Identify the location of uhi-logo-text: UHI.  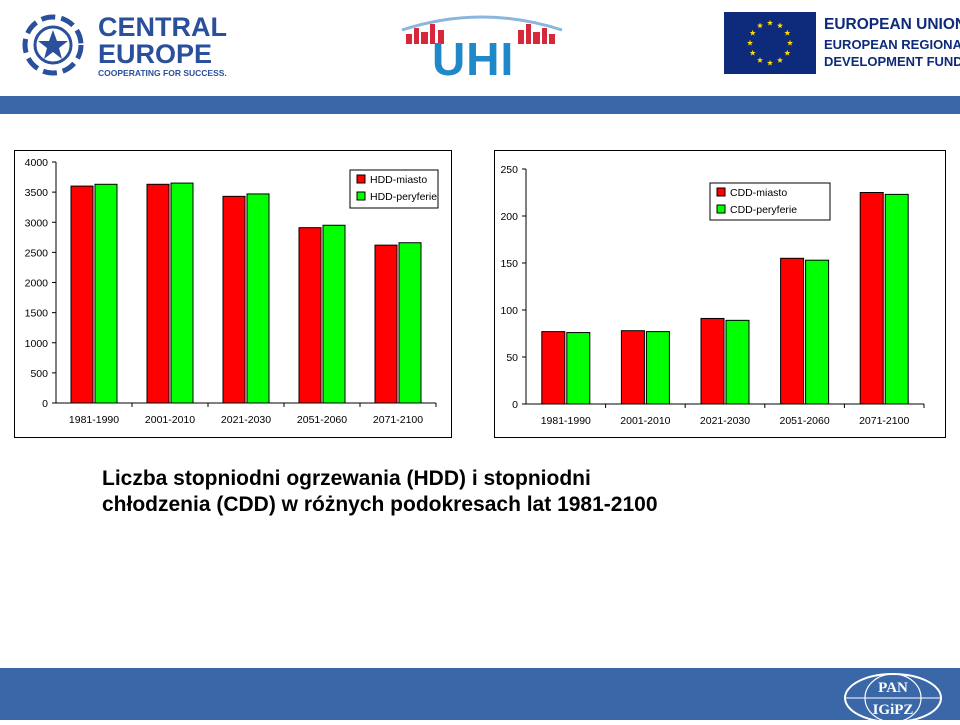
(473, 59).